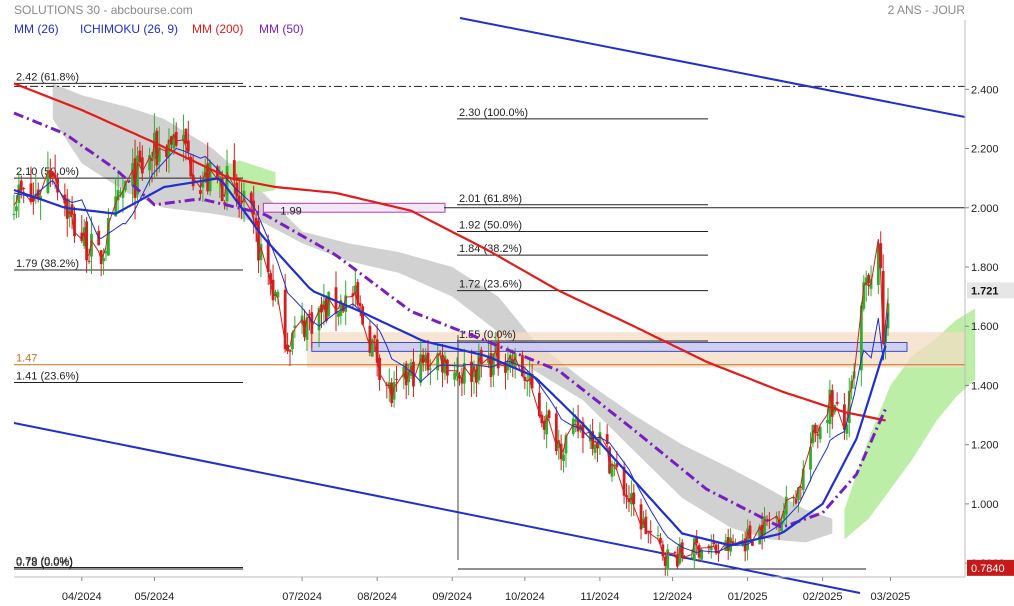 This screenshot has width=1014, height=606. I want to click on fib-label: 1.55 (0.0%), so click(487, 335).